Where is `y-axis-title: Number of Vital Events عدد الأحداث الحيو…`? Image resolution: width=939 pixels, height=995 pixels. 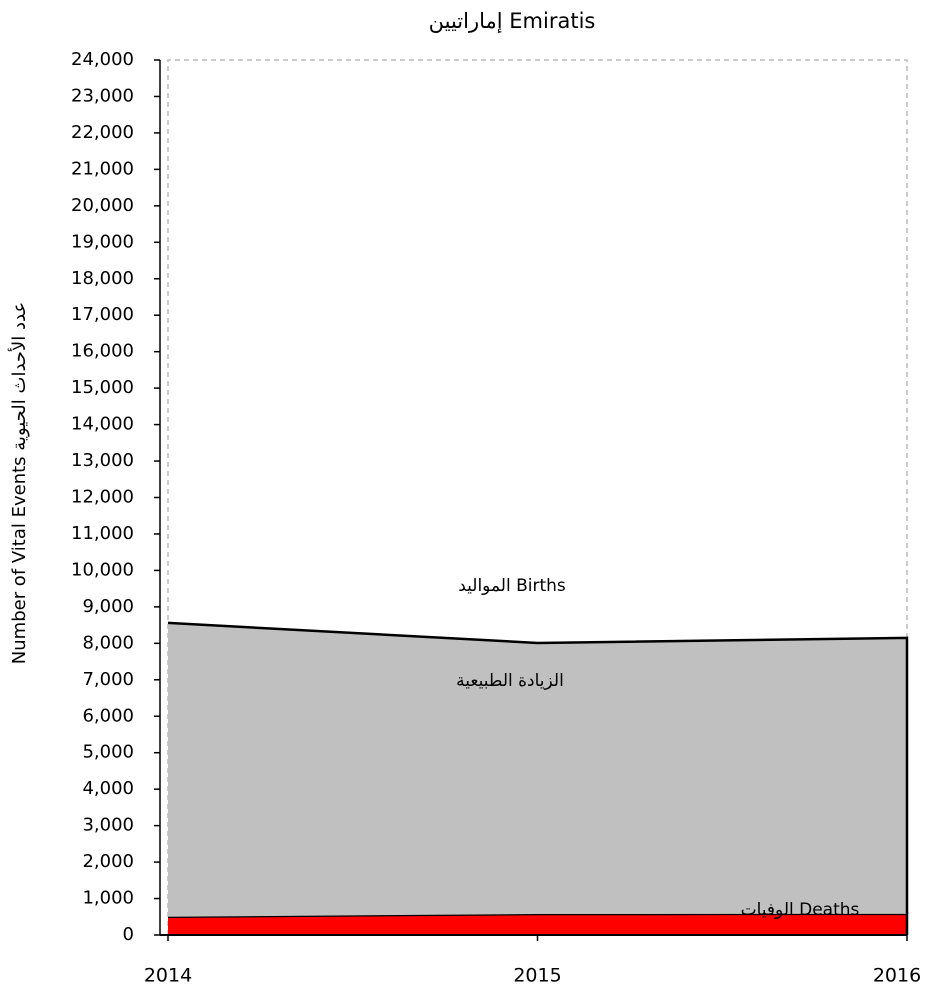 y-axis-title: Number of Vital Events عدد الأحداث الحيو… is located at coordinates (19, 483).